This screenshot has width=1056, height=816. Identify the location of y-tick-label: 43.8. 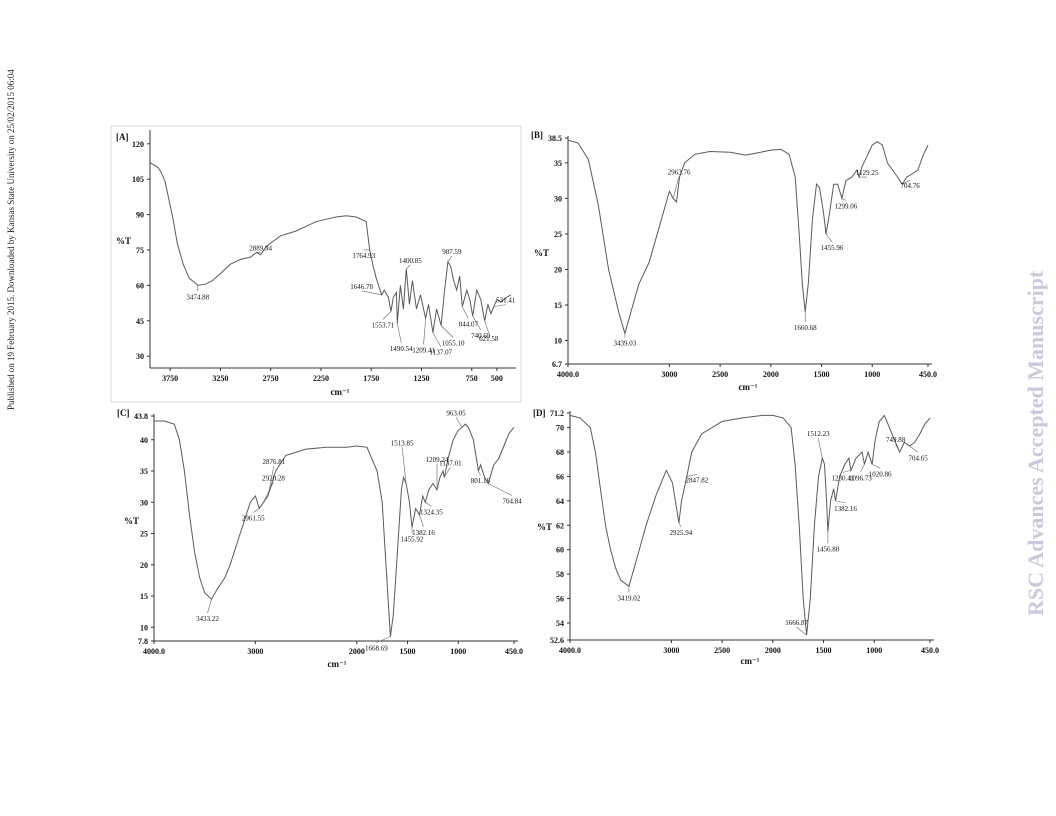
(141, 416).